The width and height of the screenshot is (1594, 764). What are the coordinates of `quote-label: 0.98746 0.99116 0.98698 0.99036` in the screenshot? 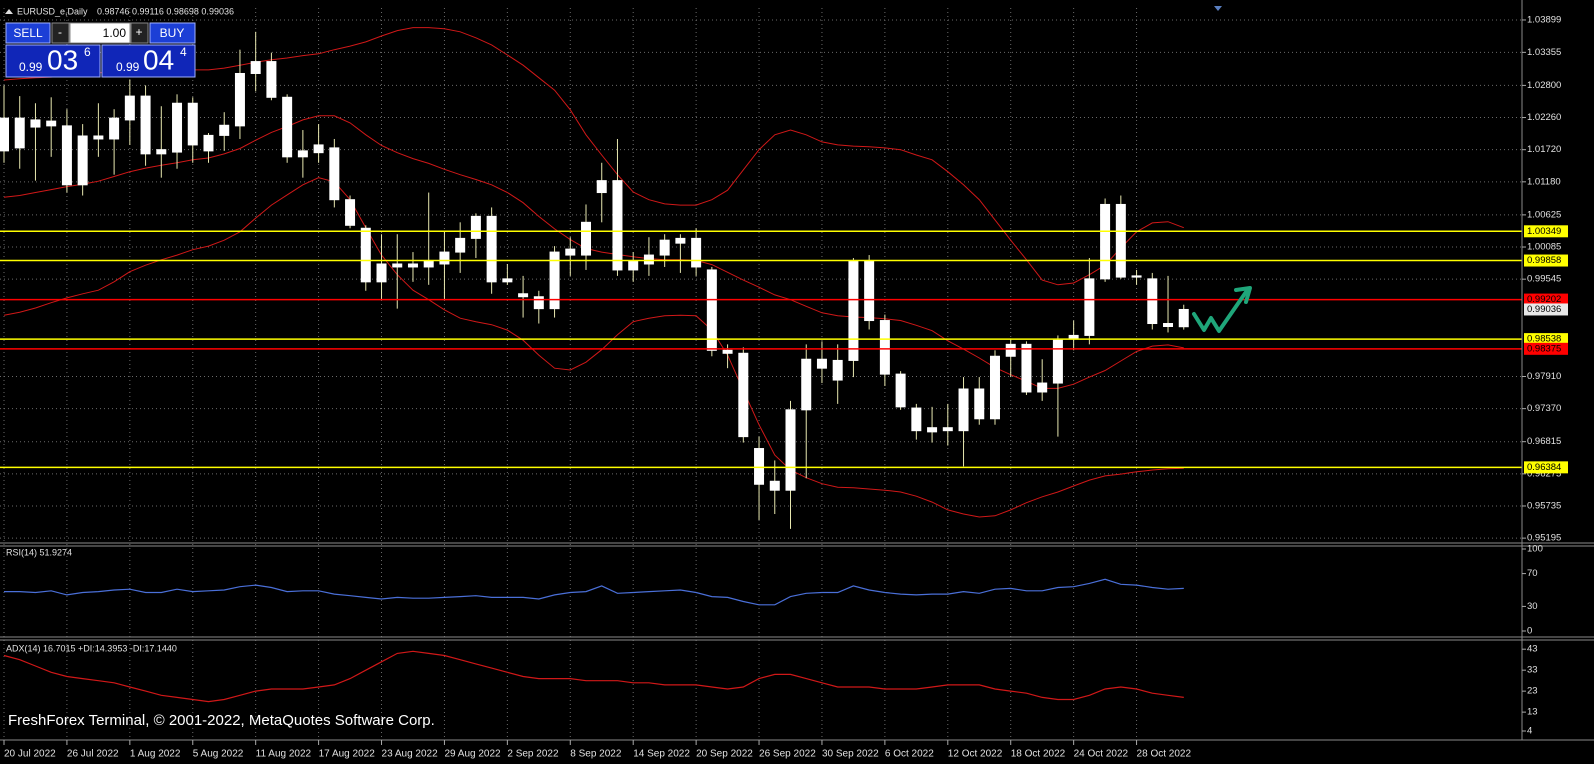 It's located at (165, 11).